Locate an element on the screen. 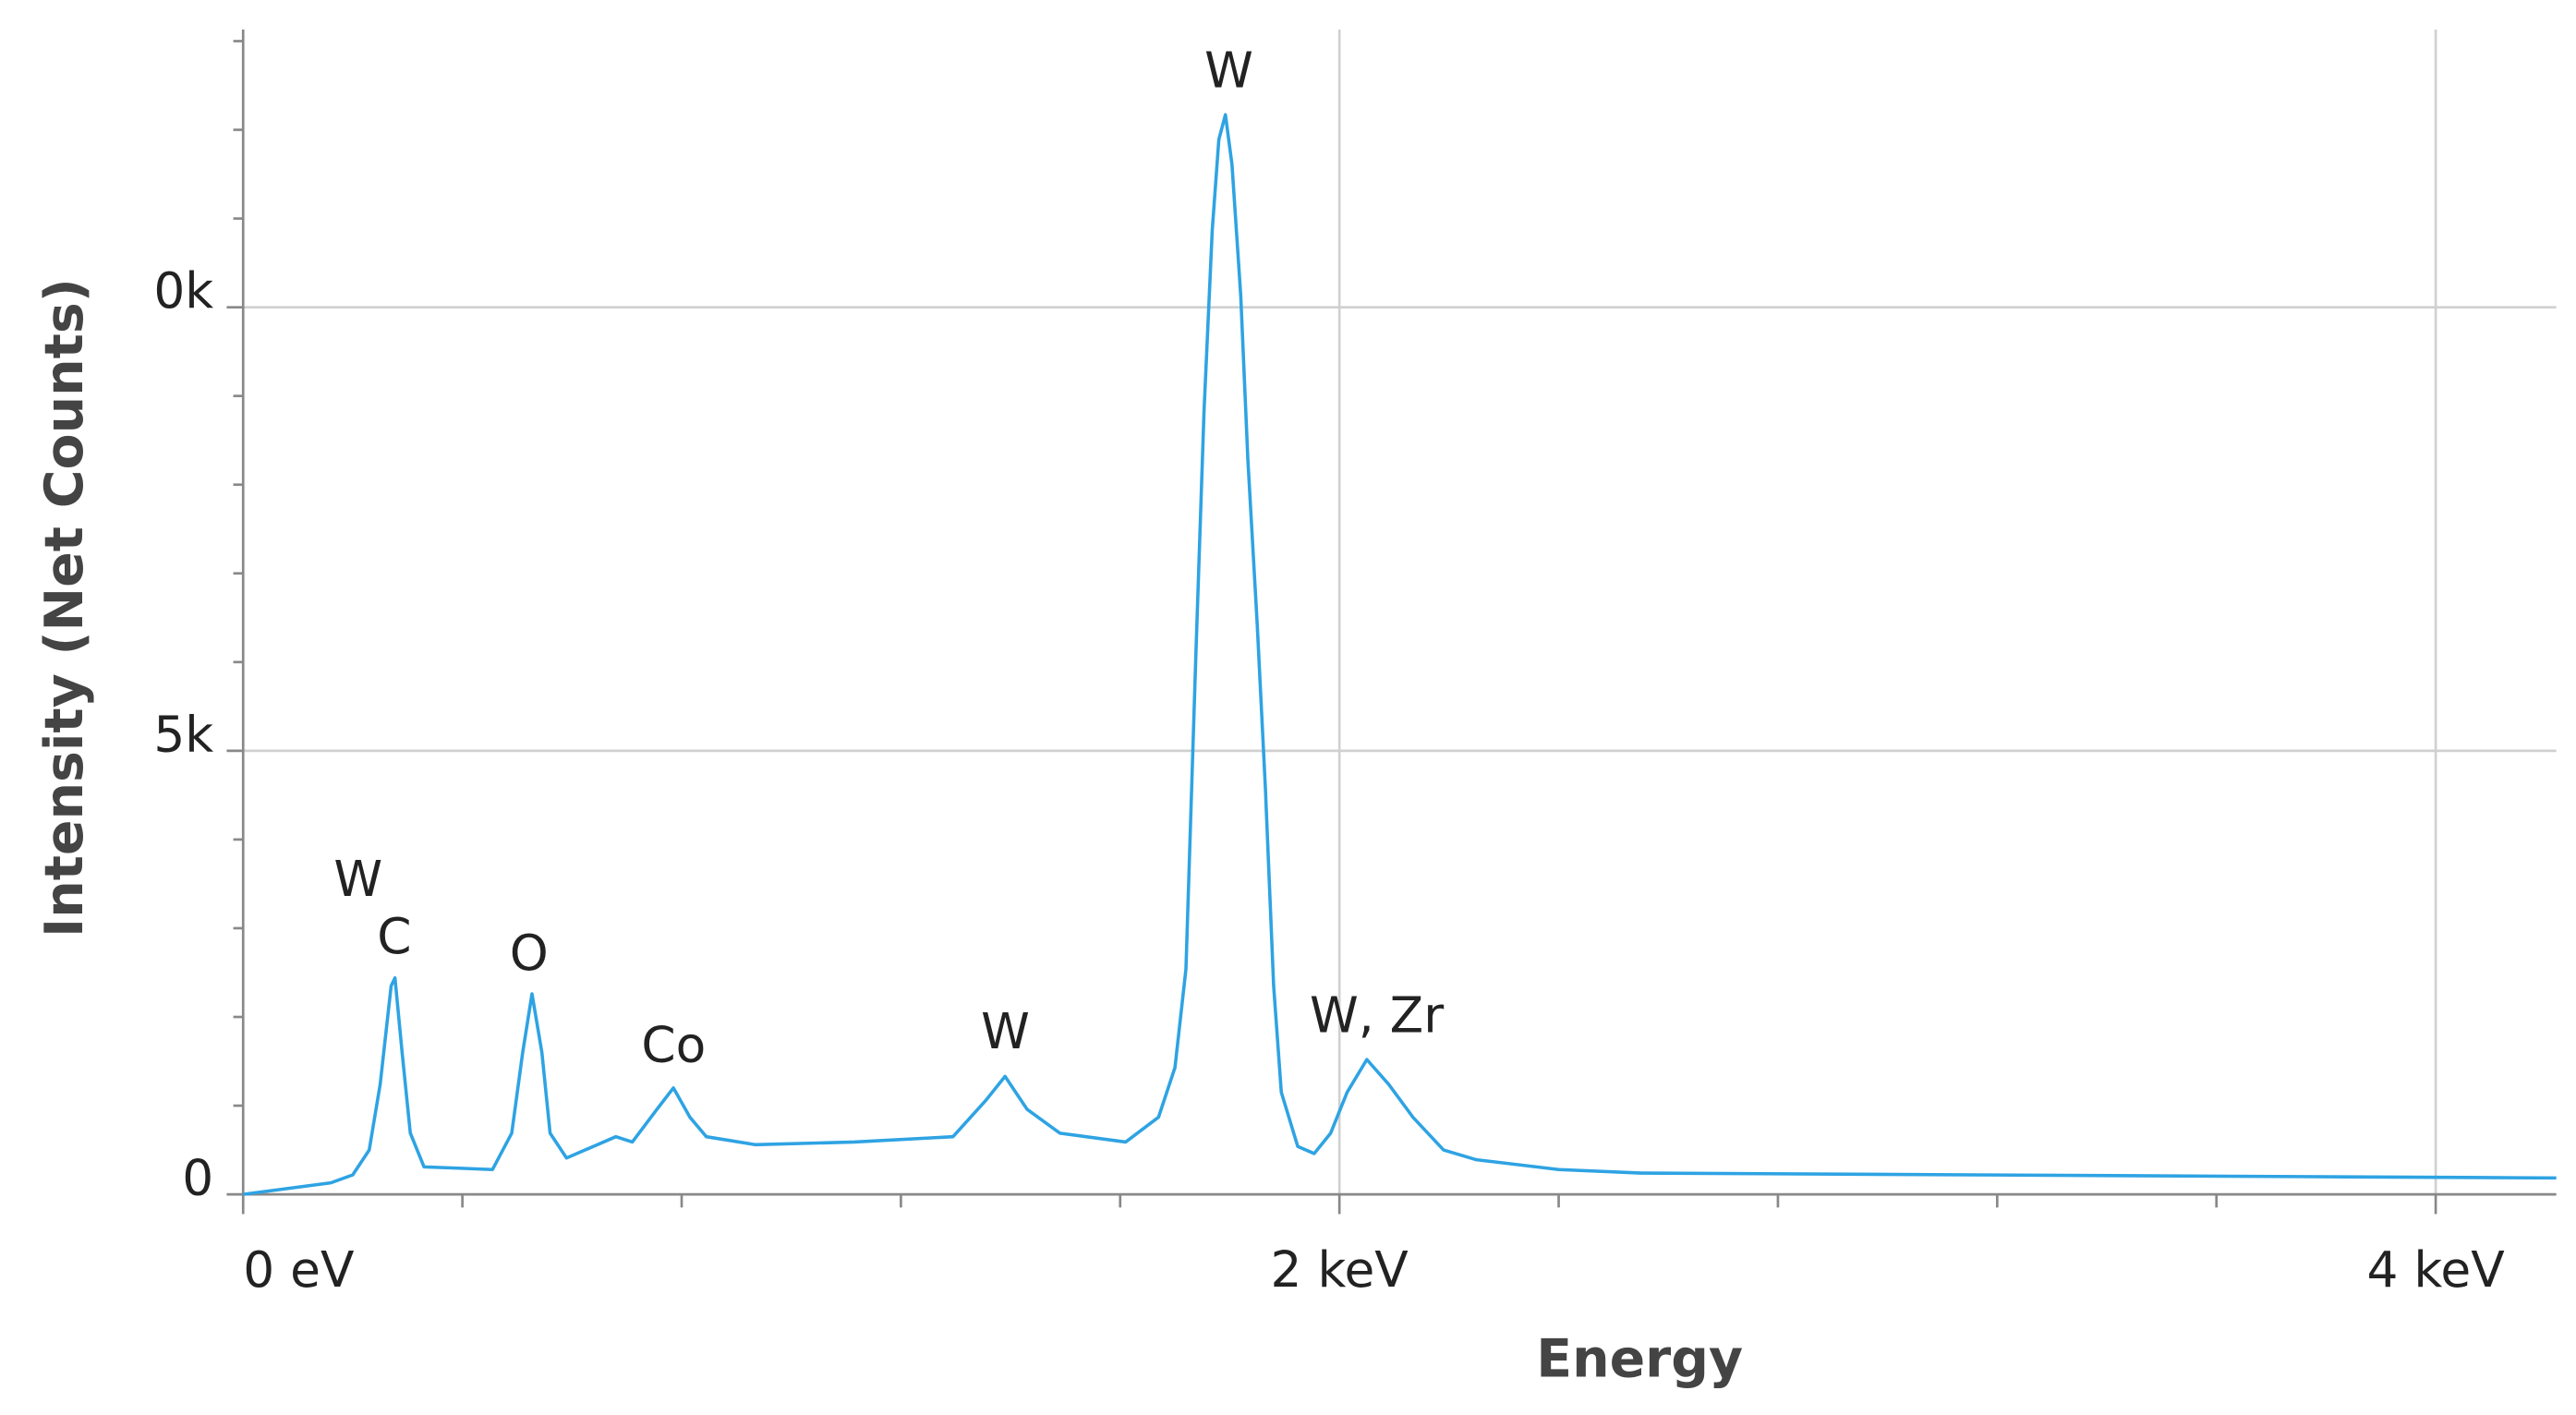  x-tick-label: 4 keV is located at coordinates (2435, 1270).